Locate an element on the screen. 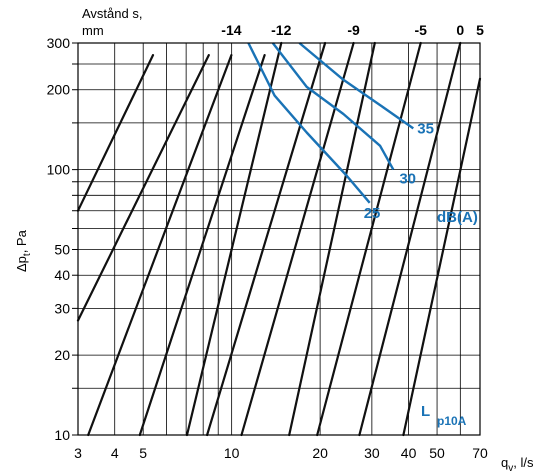 This screenshot has height=473, width=549. y-tick-label: 20 is located at coordinates (62, 355).